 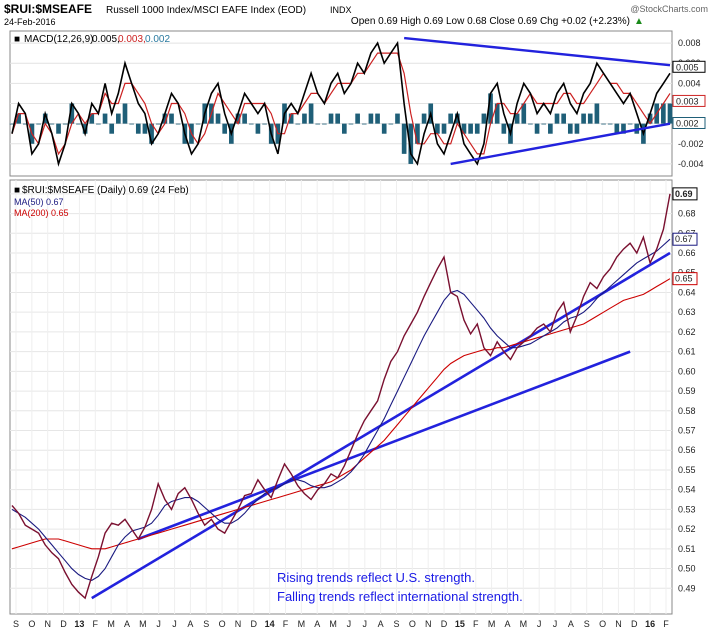 What do you see at coordinates (689, 83) in the screenshot?
I see `macd-y-tick-label: 0.004` at bounding box center [689, 83].